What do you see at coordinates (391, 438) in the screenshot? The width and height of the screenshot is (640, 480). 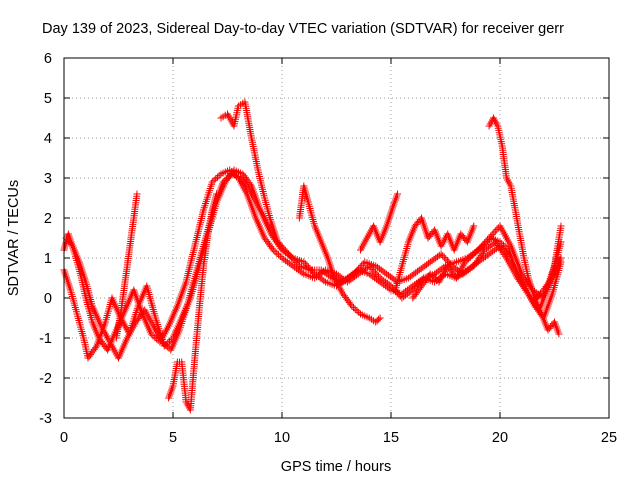 I see `x-tick-label: 15` at bounding box center [391, 438].